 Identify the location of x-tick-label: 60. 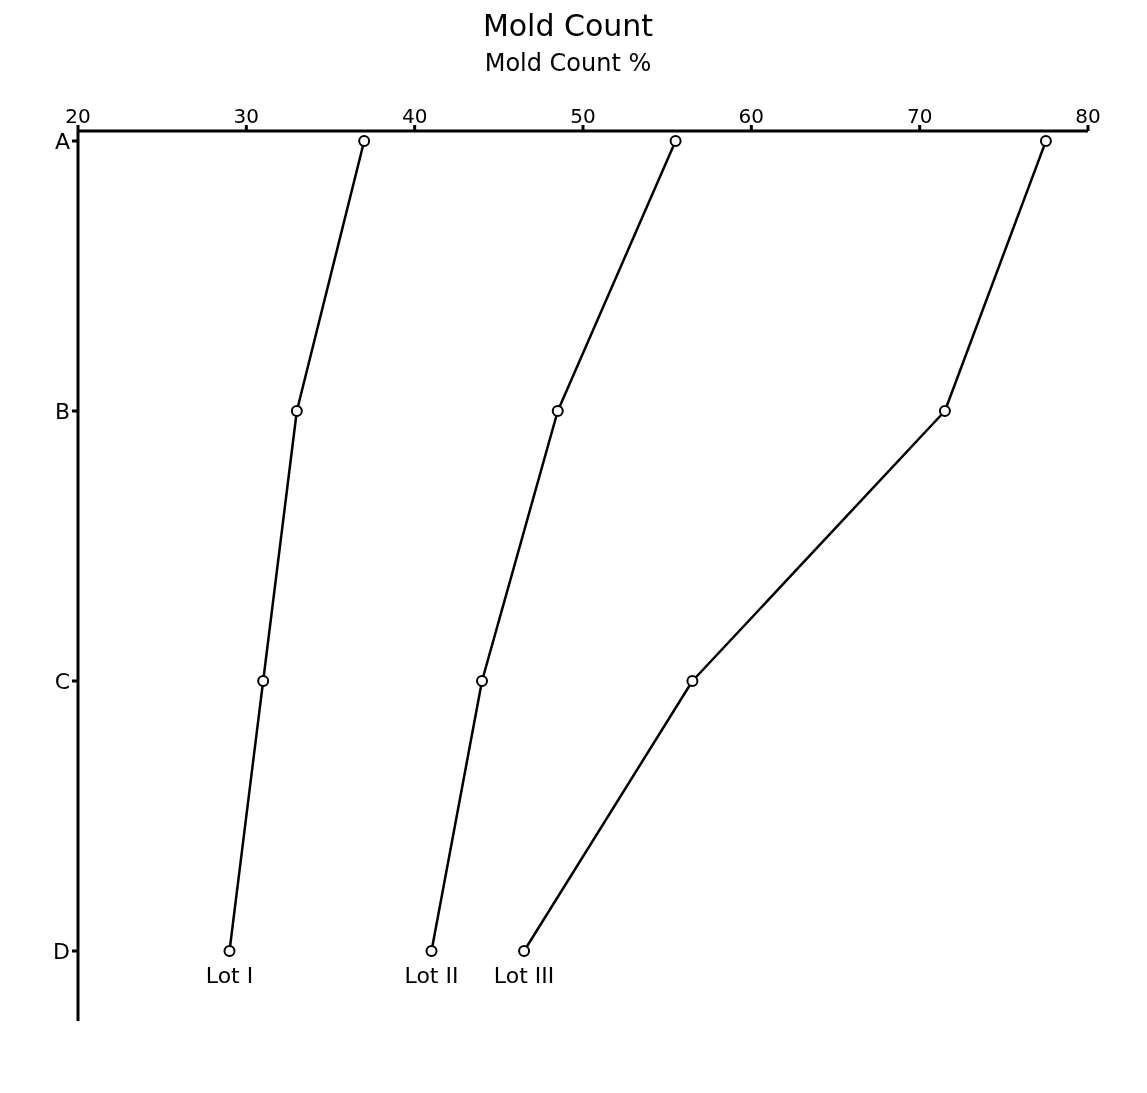
(751, 116).